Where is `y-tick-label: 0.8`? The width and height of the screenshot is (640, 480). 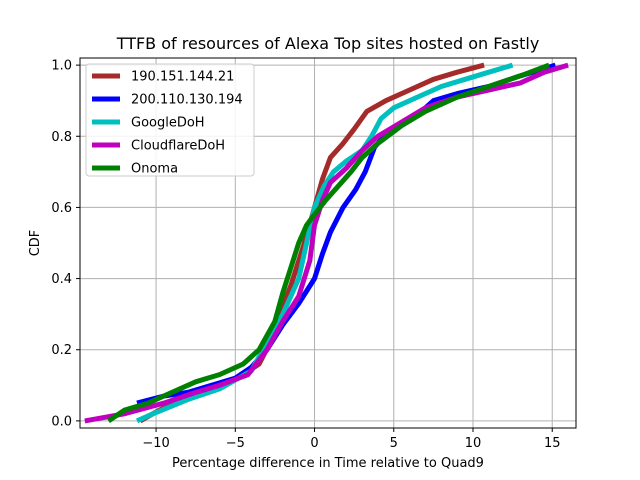
y-tick-label: 0.8 is located at coordinates (61, 137).